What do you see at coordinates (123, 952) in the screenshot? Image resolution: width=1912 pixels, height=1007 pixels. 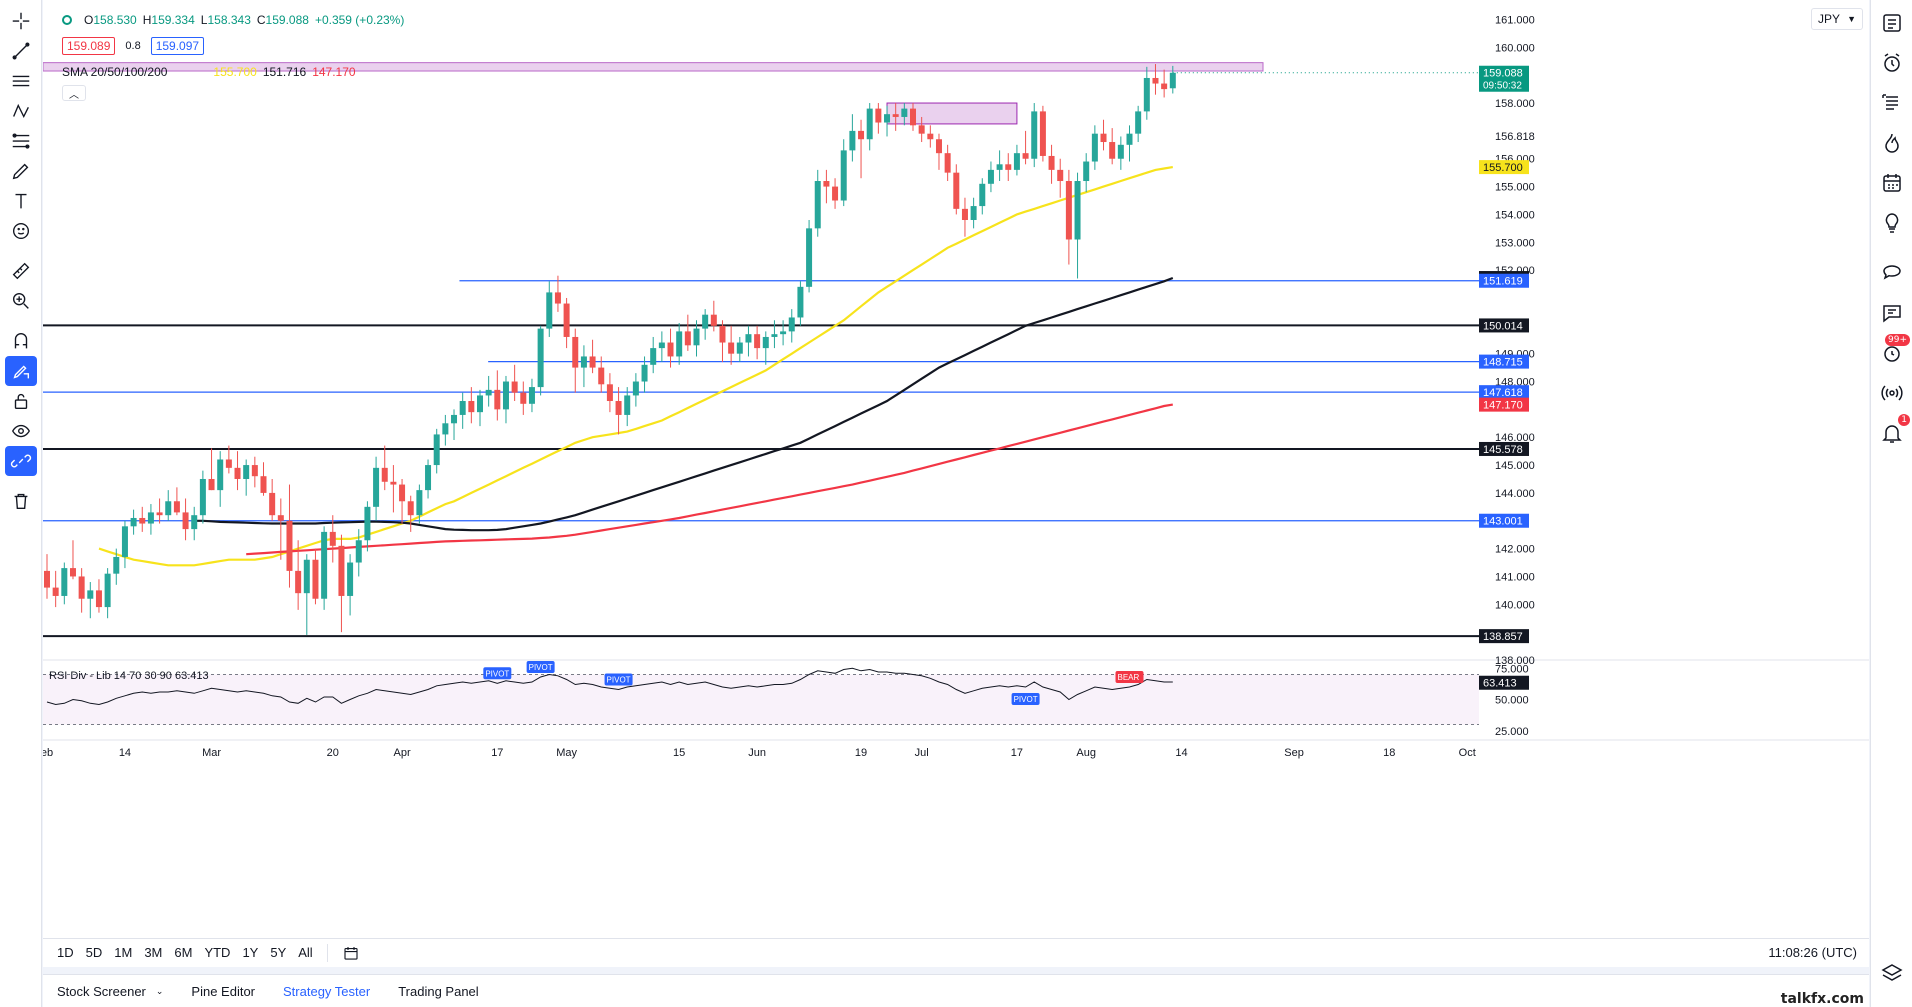 I see `tf-1m: 1M` at bounding box center [123, 952].